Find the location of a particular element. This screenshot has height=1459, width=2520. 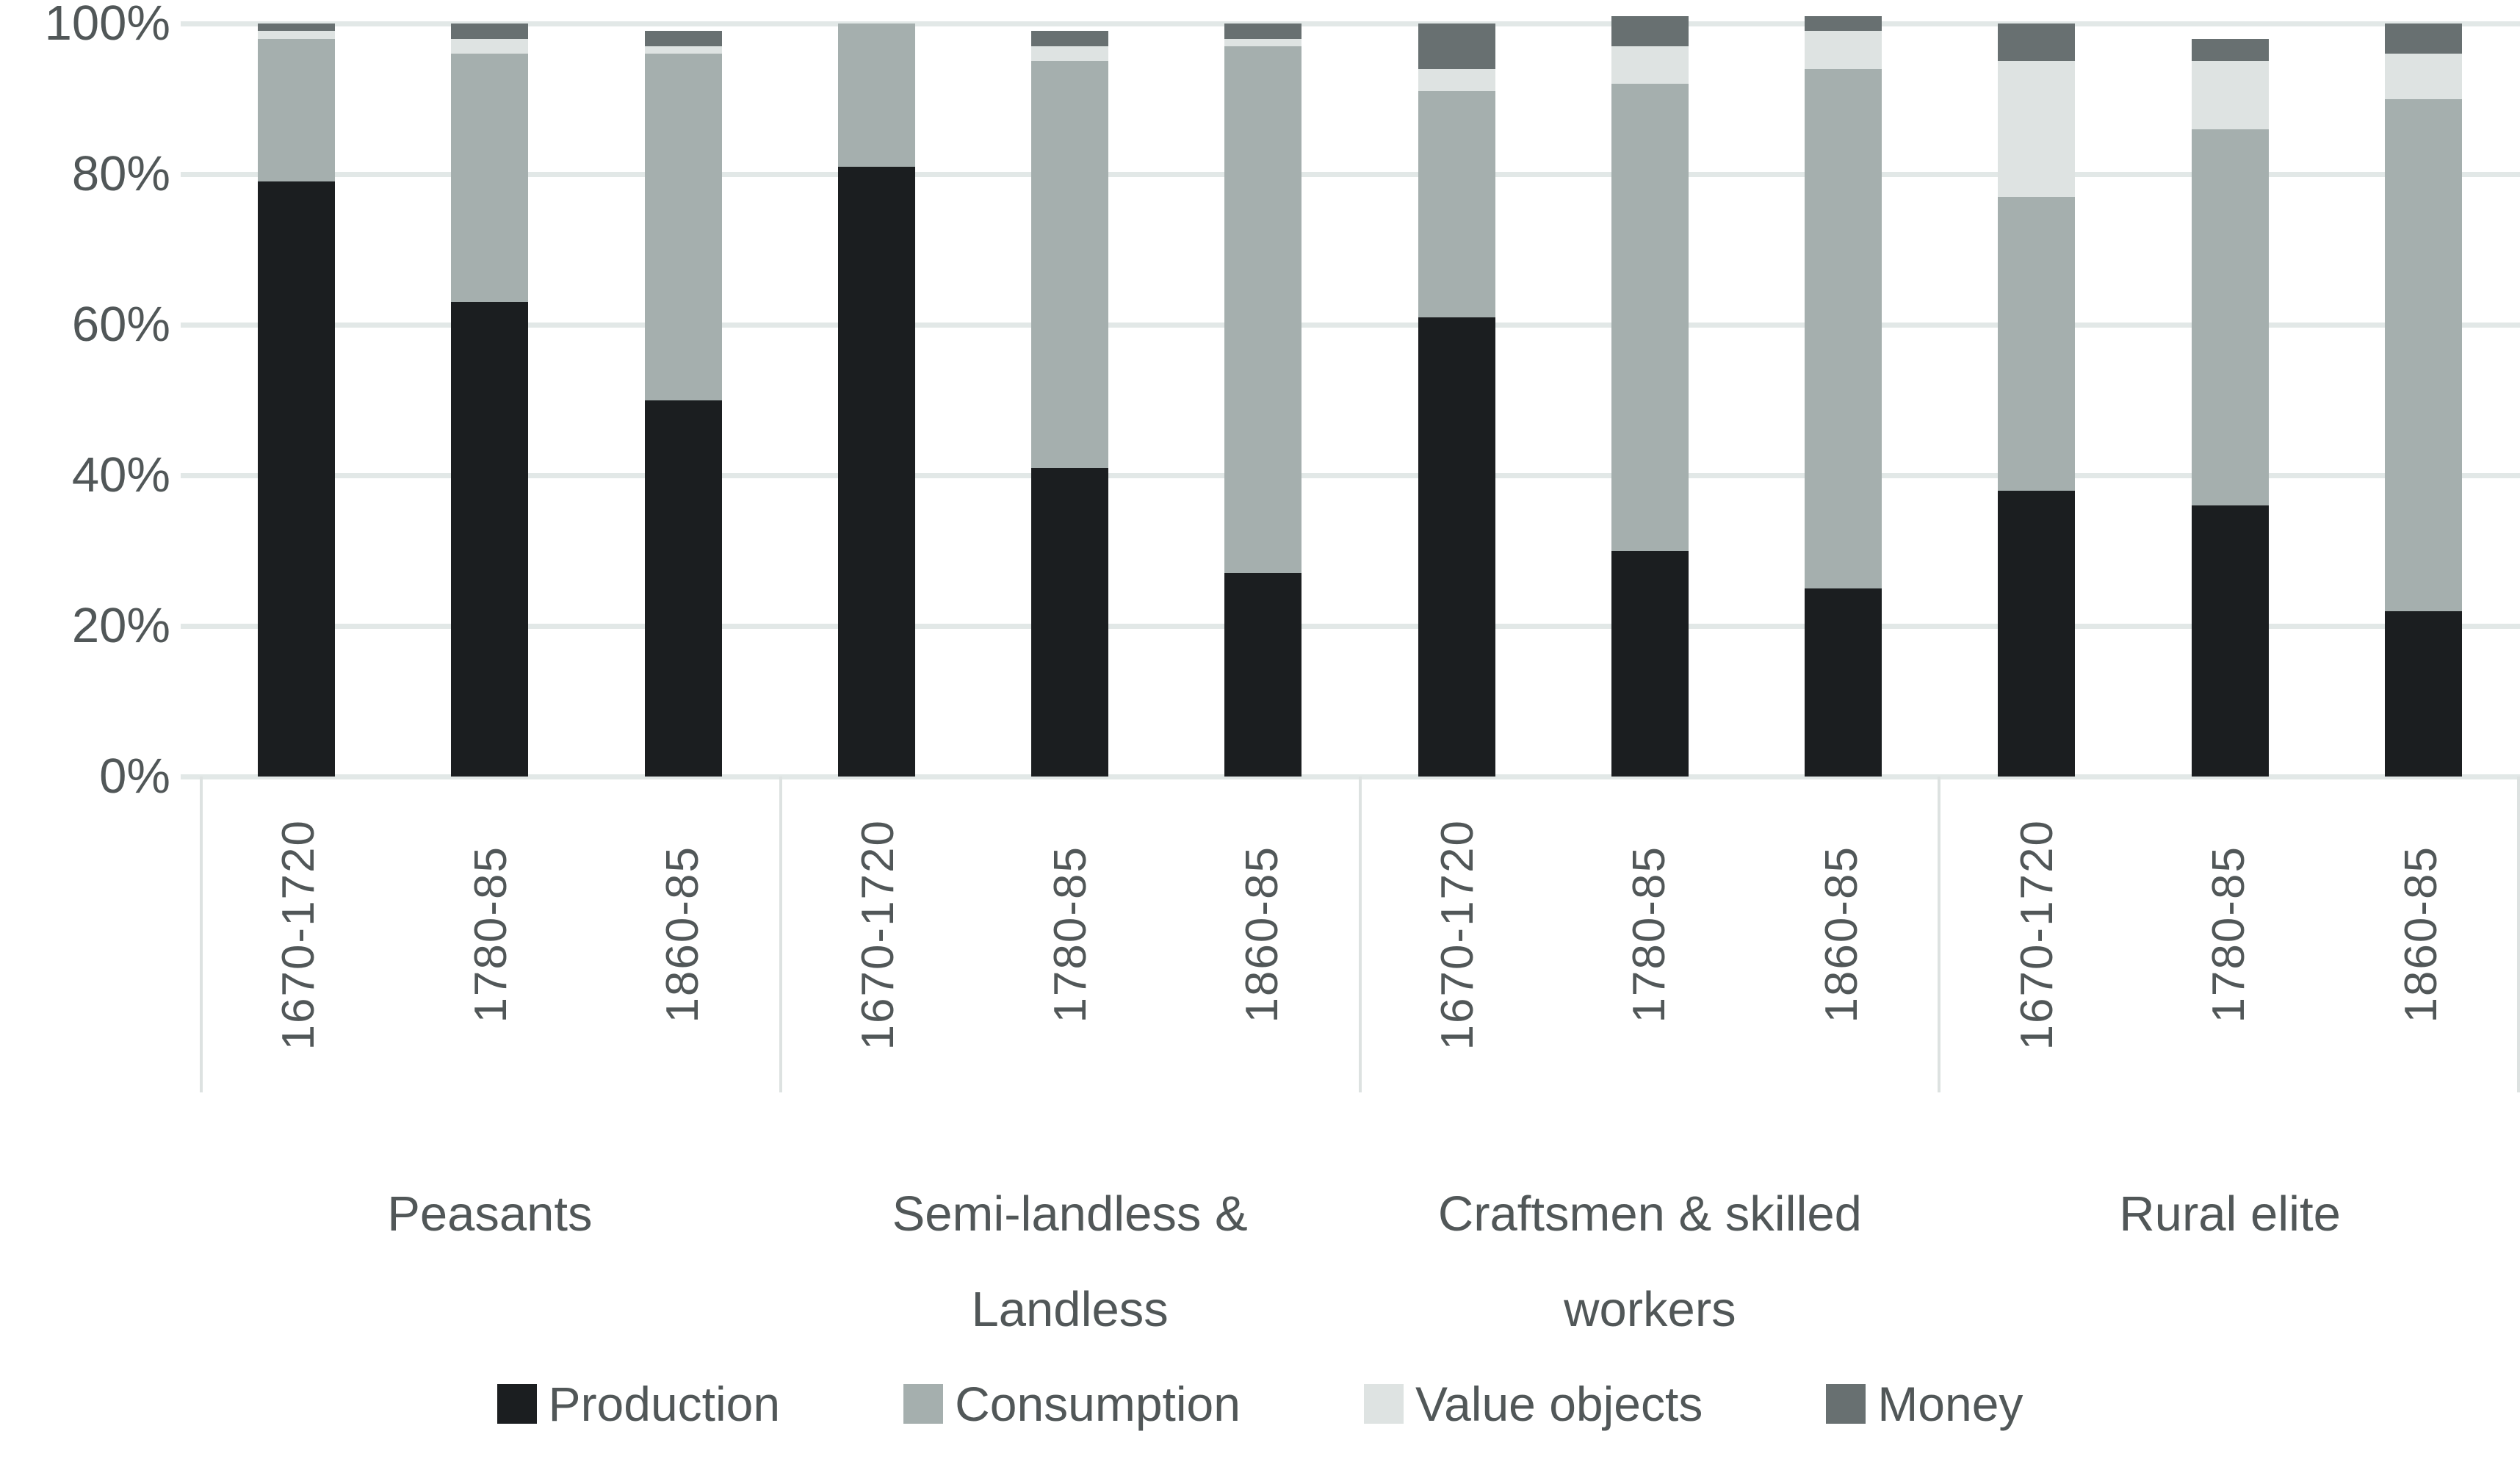

y-axis: 0% 20% 40% 60% 80% 100% is located at coordinates (85, 547).